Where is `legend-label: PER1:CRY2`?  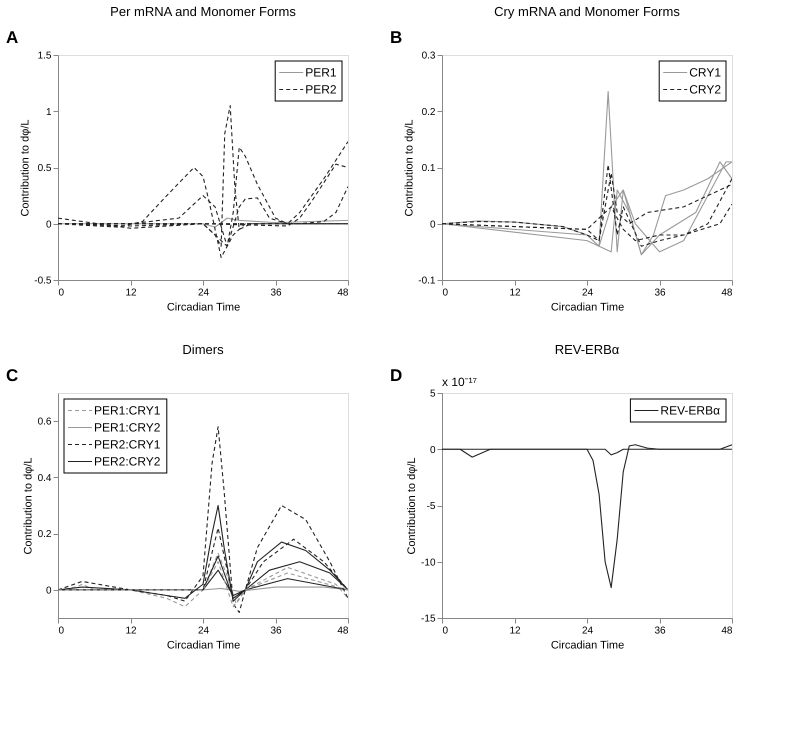 legend-label: PER1:CRY2 is located at coordinates (127, 427).